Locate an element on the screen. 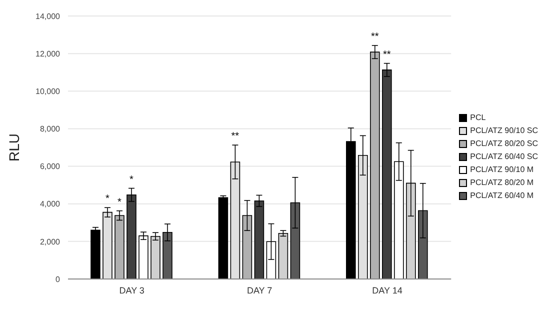 This screenshot has height=313, width=550. legend-label: PCL/ATZ 80/20 SC is located at coordinates (504, 144).